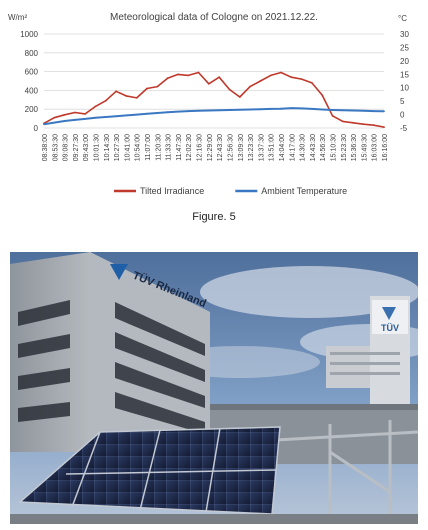 The image size is (428, 530). I want to click on y-left-unit: W/m², so click(17, 17).